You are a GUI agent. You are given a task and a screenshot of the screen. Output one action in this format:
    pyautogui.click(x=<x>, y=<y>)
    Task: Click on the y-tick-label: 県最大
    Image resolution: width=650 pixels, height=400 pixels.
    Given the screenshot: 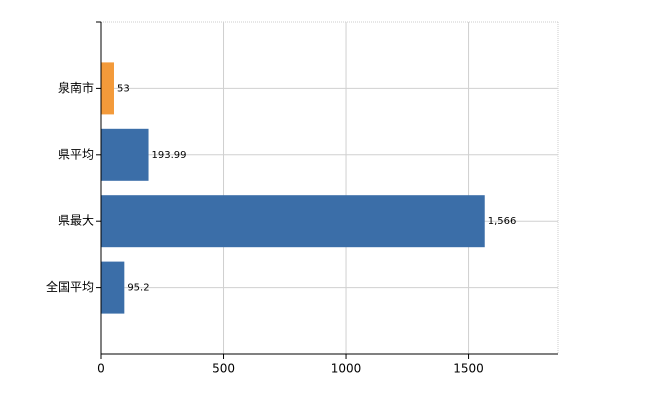 What is the action you would take?
    pyautogui.click(x=76, y=221)
    